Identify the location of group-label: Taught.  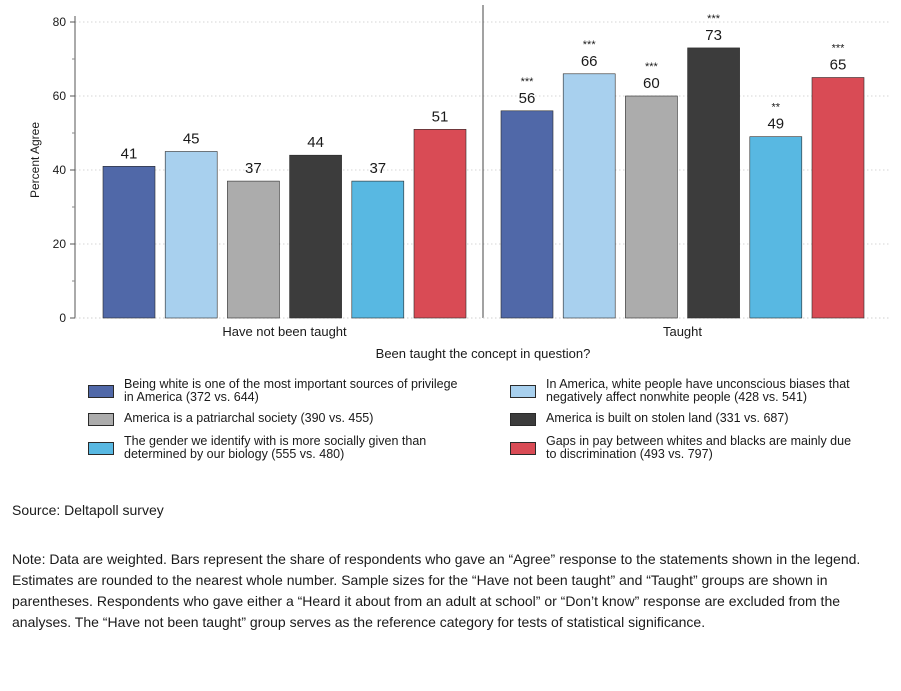
(682, 331).